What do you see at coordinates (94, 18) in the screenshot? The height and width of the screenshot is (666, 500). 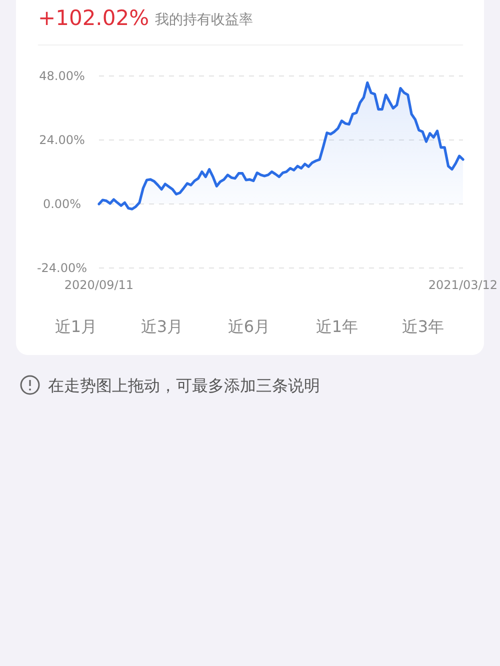 I see `chart-title: +102.02%` at bounding box center [94, 18].